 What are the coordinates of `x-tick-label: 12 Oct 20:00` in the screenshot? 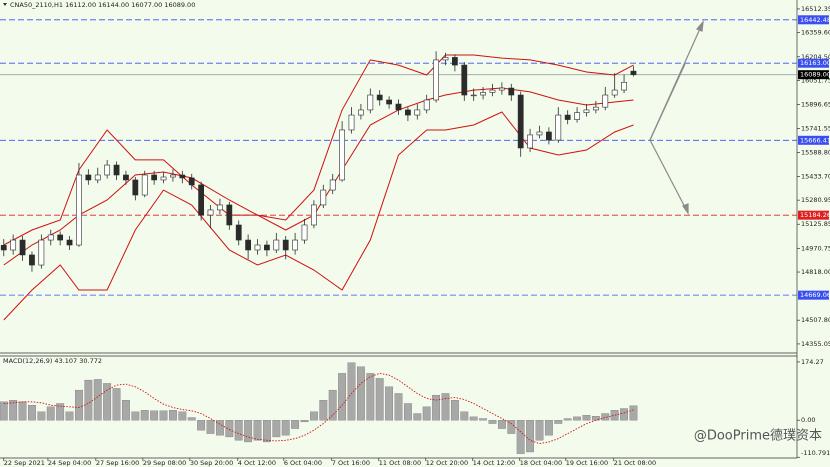 It's located at (447, 463).